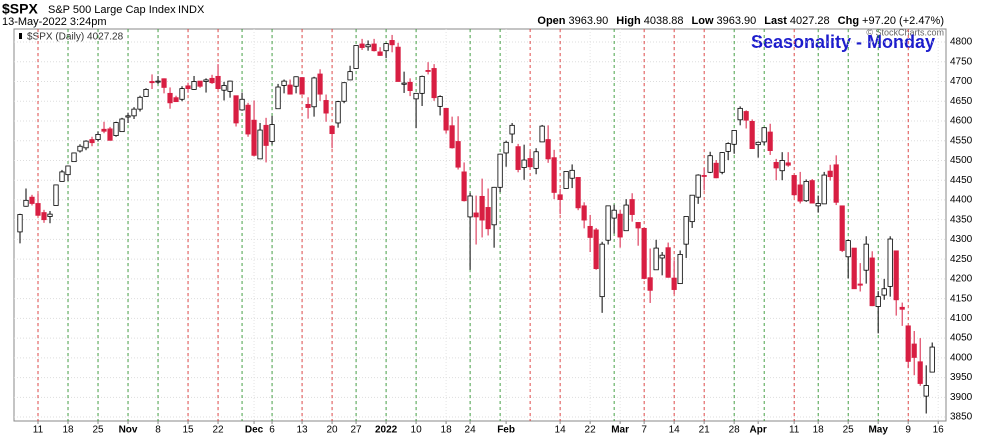 The image size is (990, 438). Describe the element at coordinates (705, 430) in the screenshot. I see `x-tick-label: 21` at that location.